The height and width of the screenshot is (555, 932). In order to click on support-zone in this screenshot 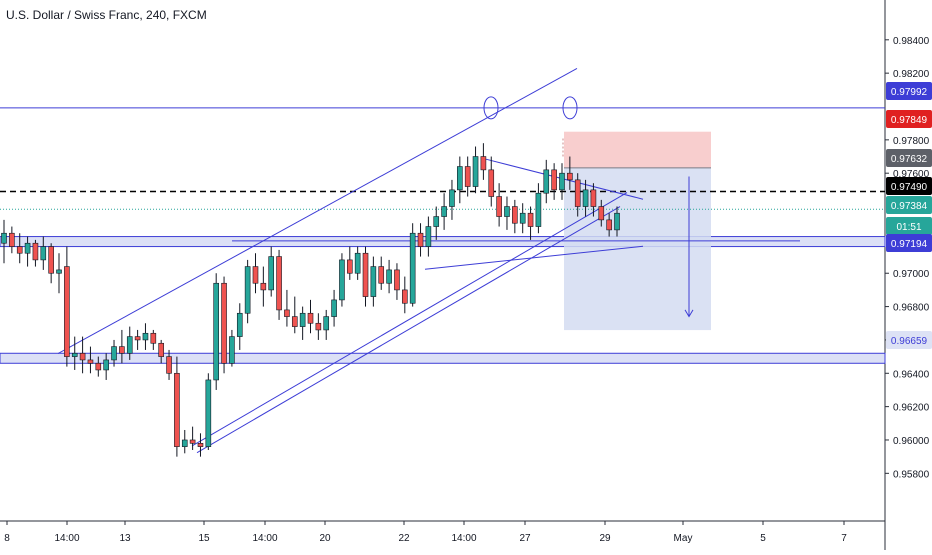, I will do `click(443, 242)`.